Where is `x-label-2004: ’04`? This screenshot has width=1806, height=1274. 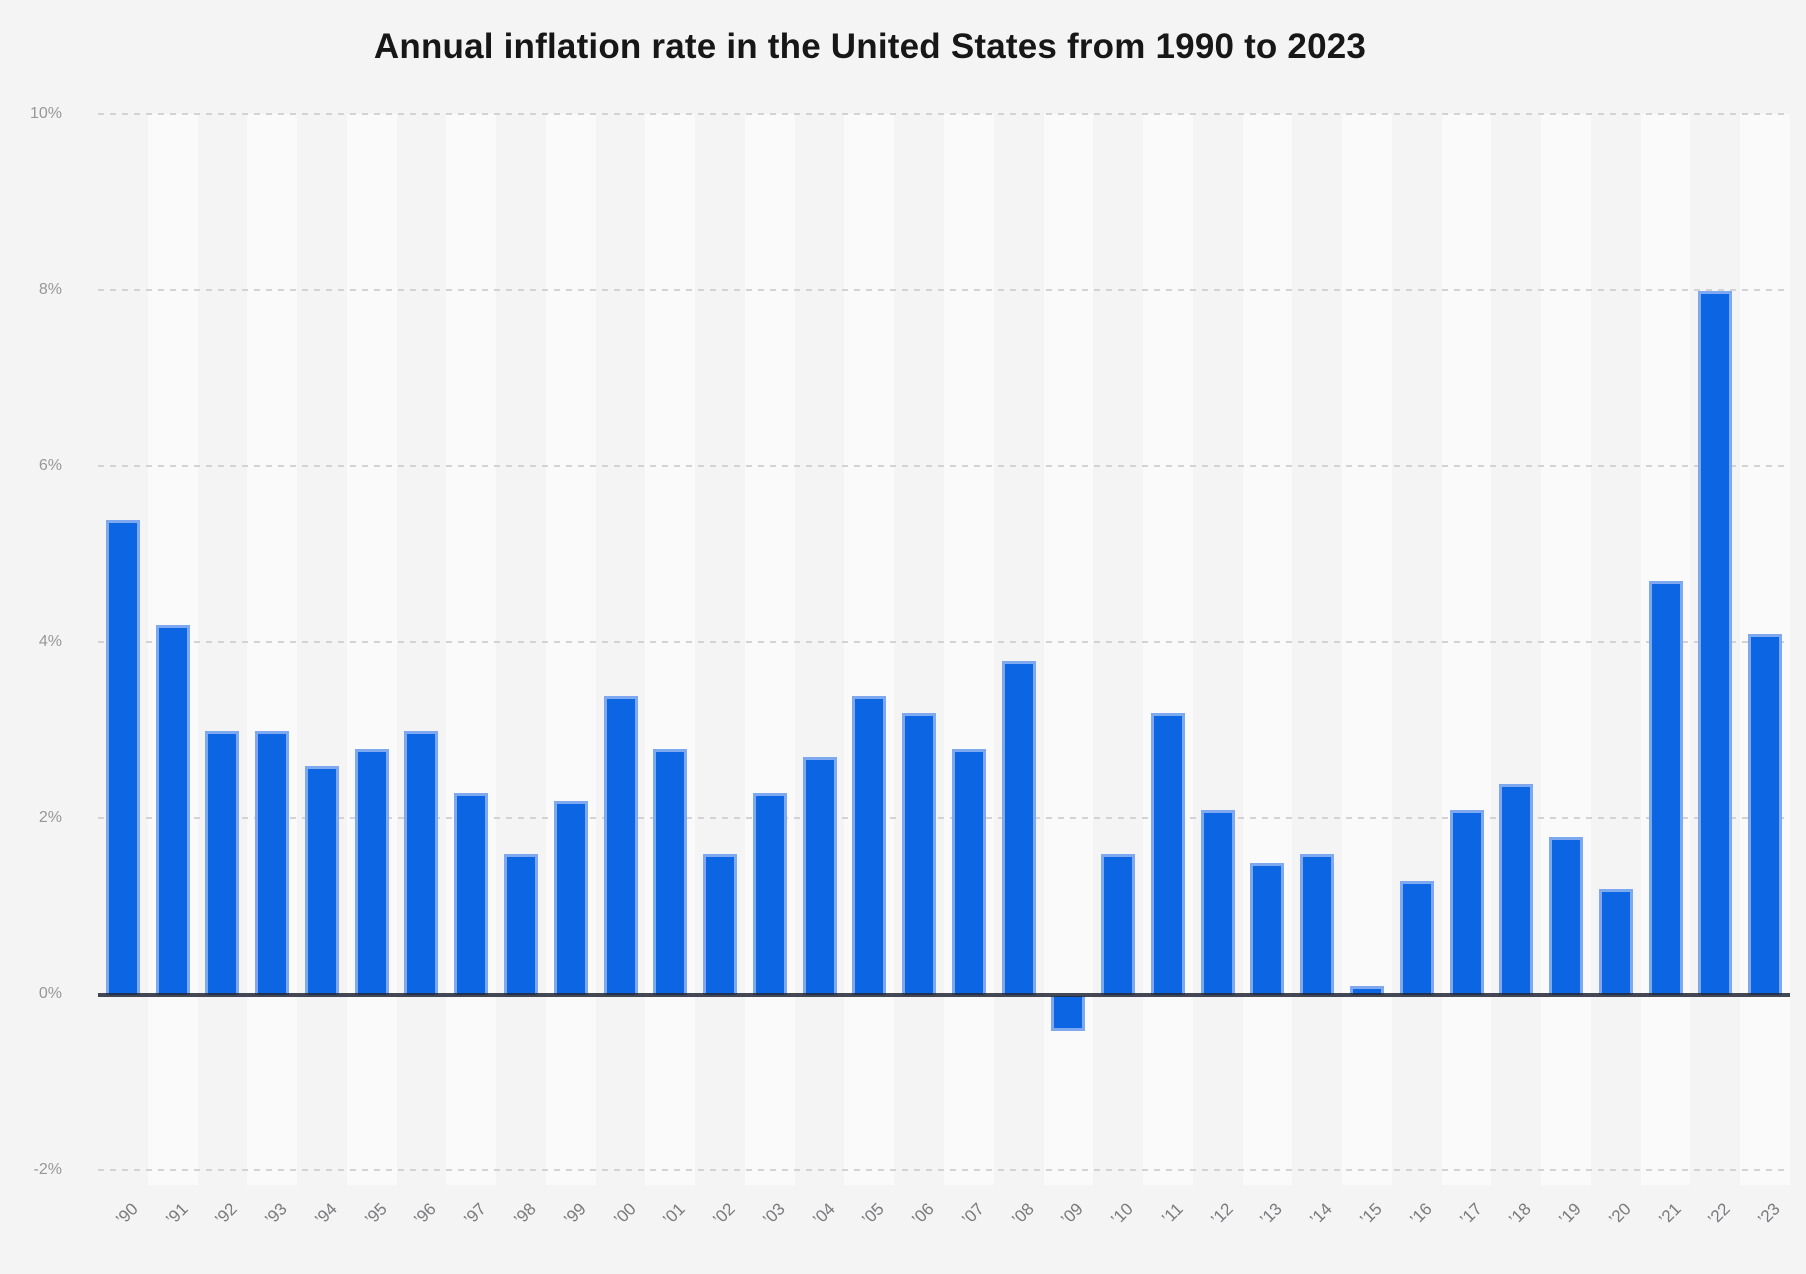
x-label-2004: ’04 is located at coordinates (823, 1214).